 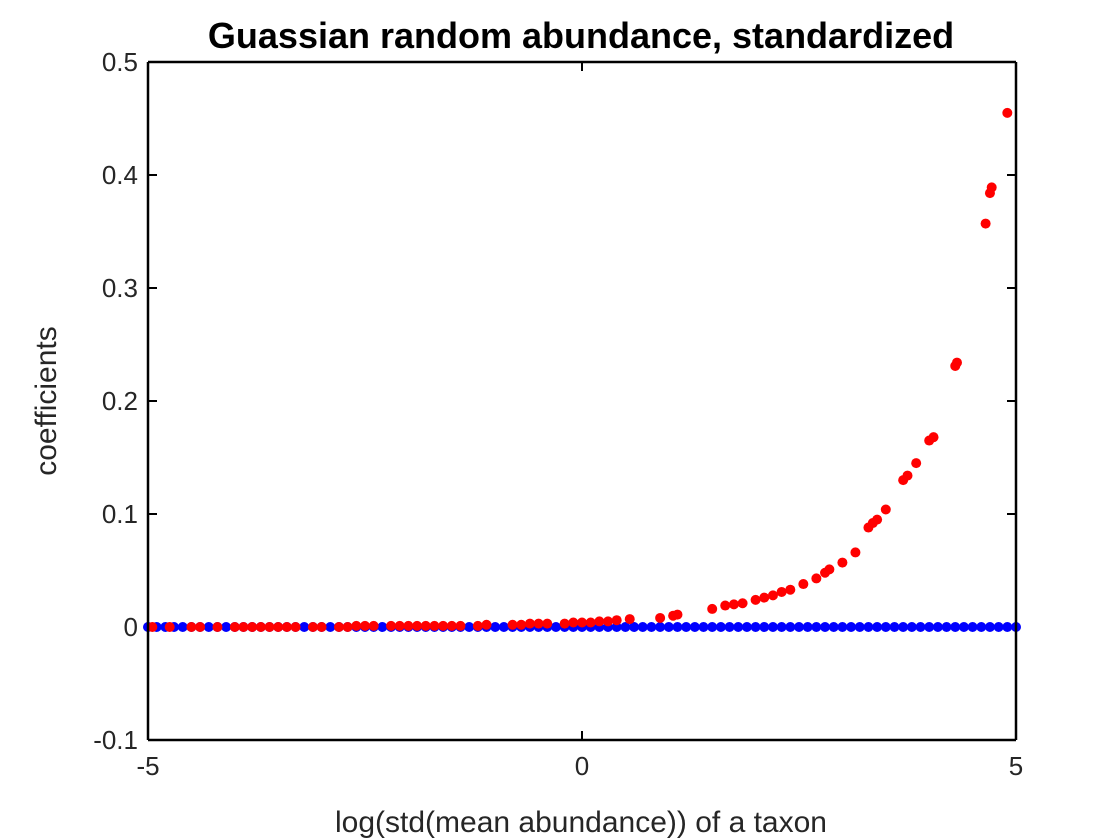 I want to click on y-tick-label: 0.5, so click(x=120, y=62).